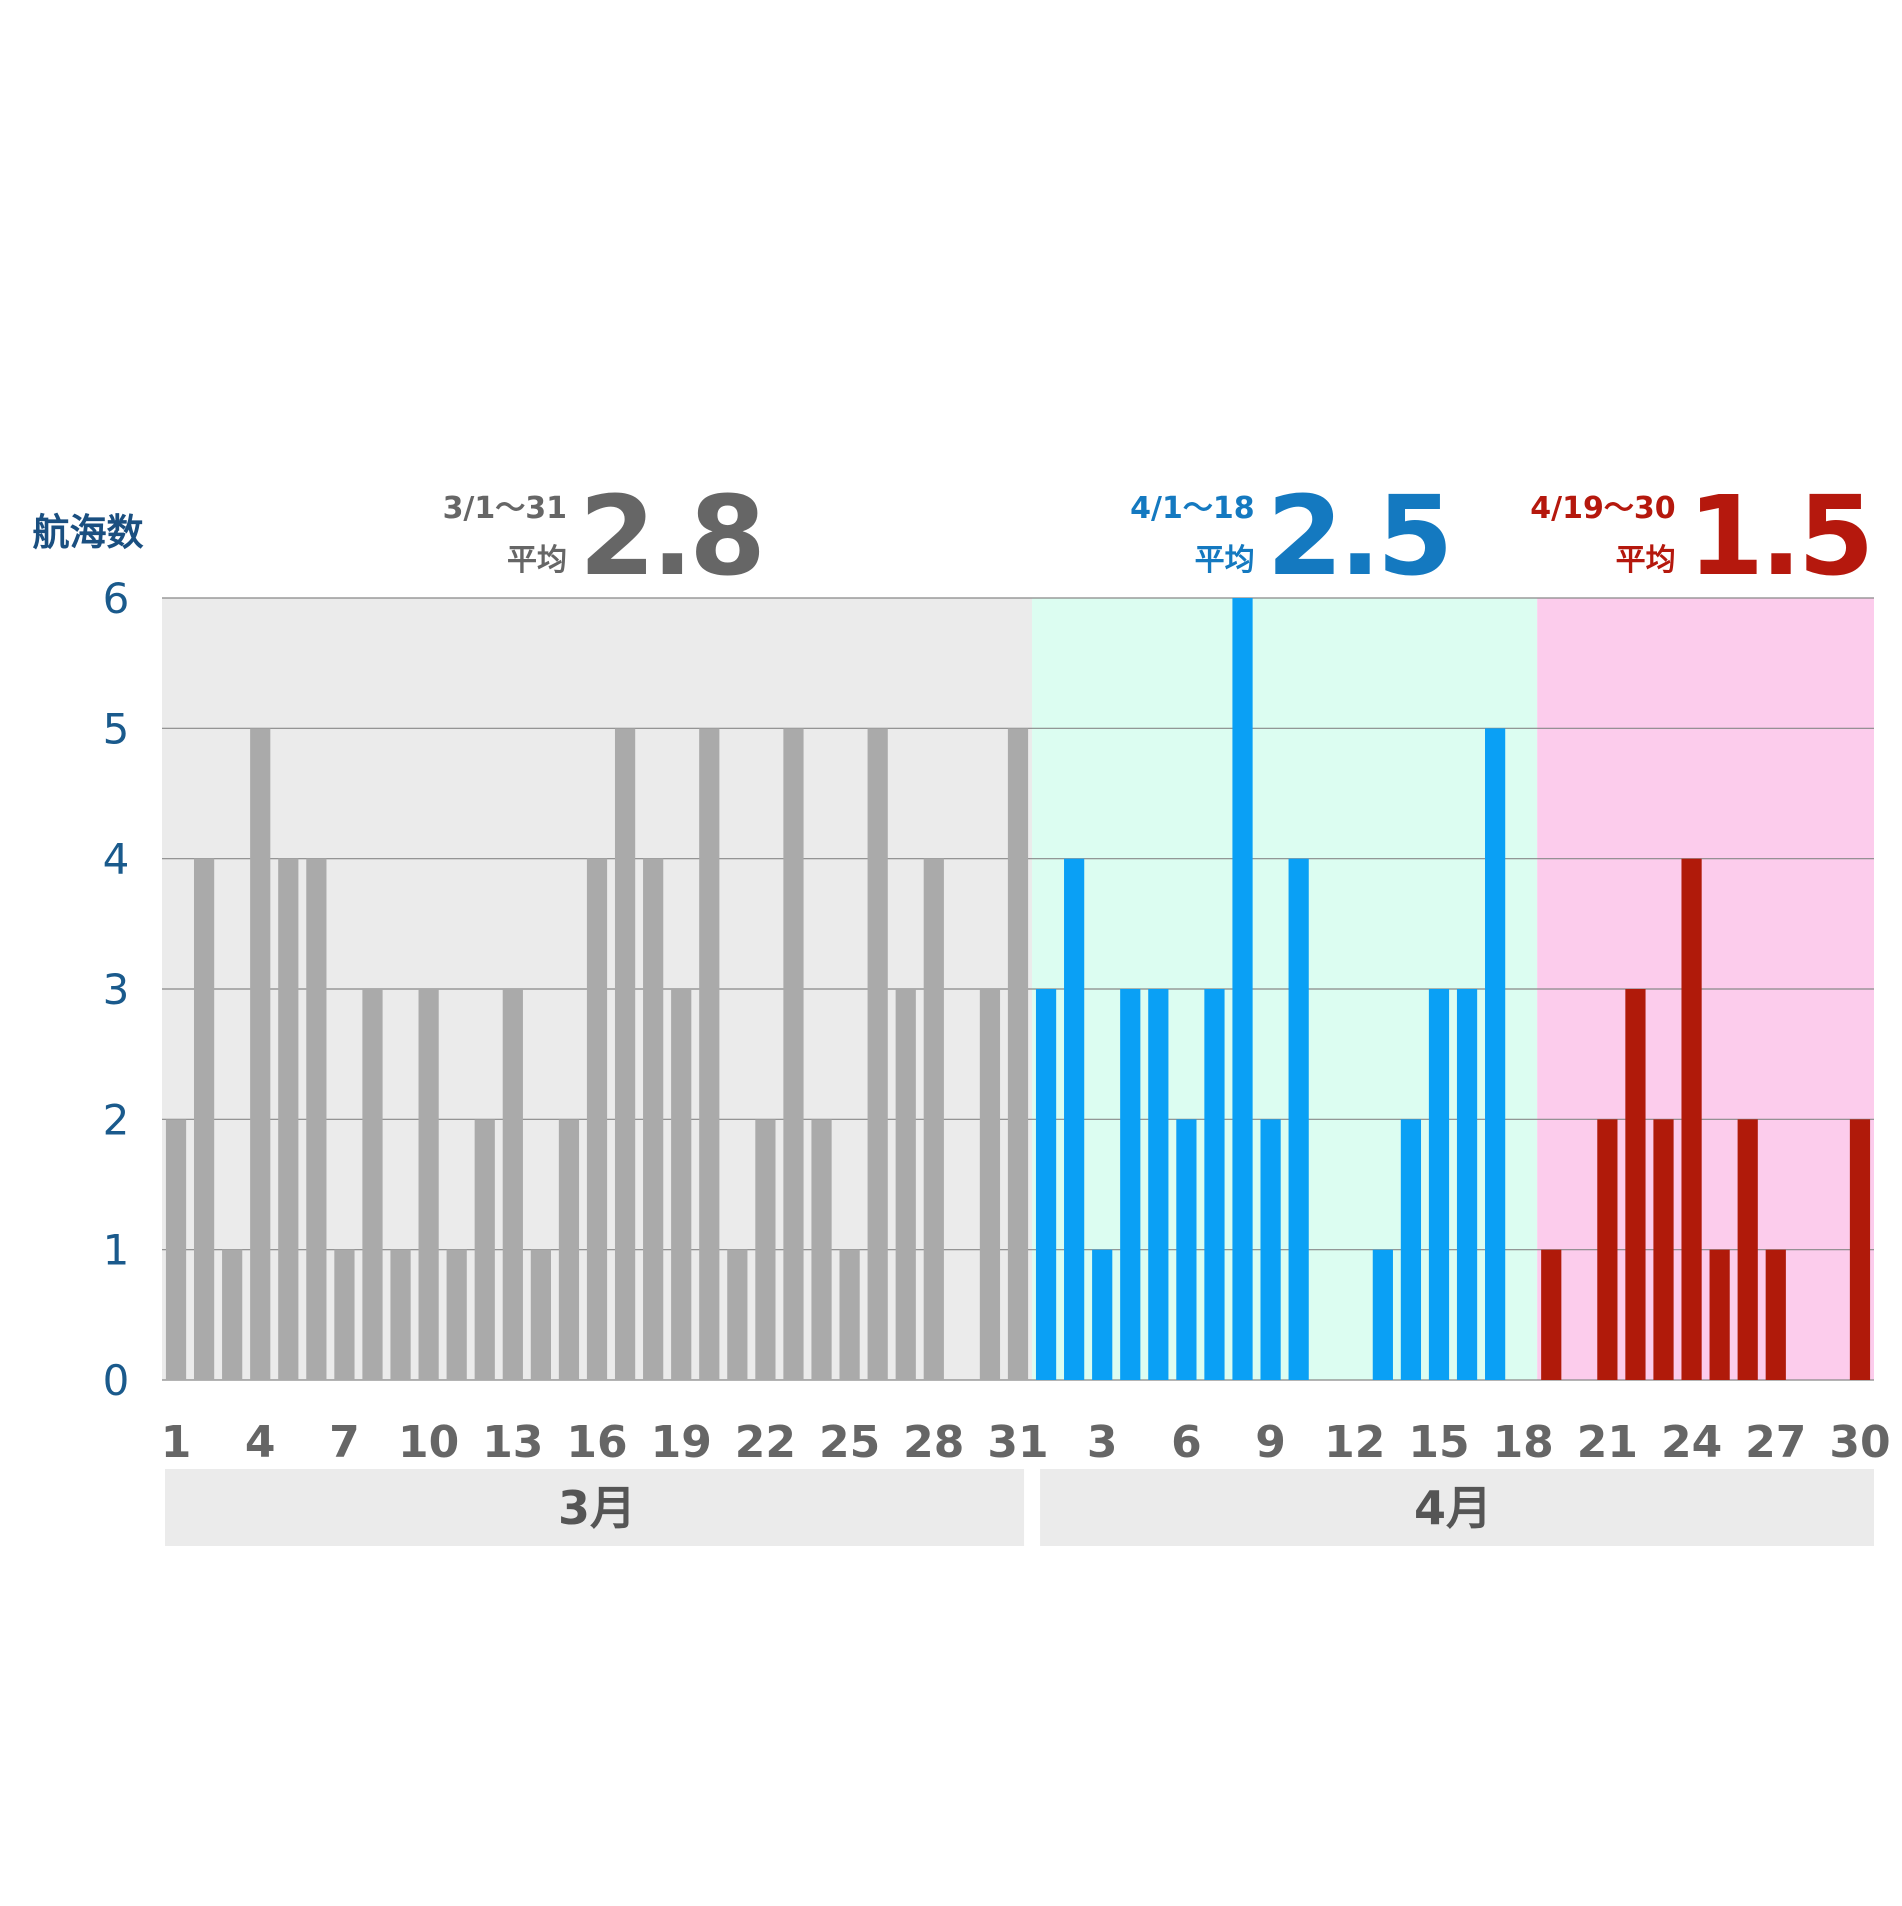 This screenshot has height=1906, width=1902. Describe the element at coordinates (765, 1442) in the screenshot. I see `x-tick-label: 22` at that location.